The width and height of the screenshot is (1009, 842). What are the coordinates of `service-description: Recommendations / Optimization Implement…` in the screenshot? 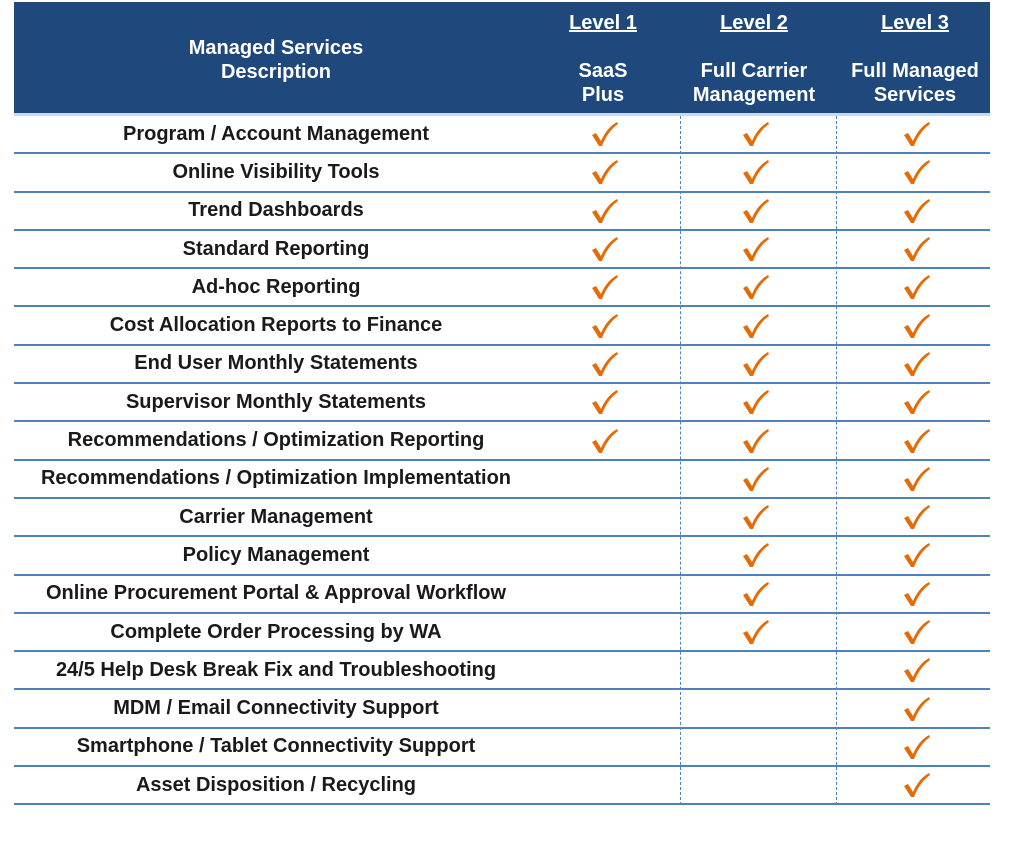 It's located at (276, 478).